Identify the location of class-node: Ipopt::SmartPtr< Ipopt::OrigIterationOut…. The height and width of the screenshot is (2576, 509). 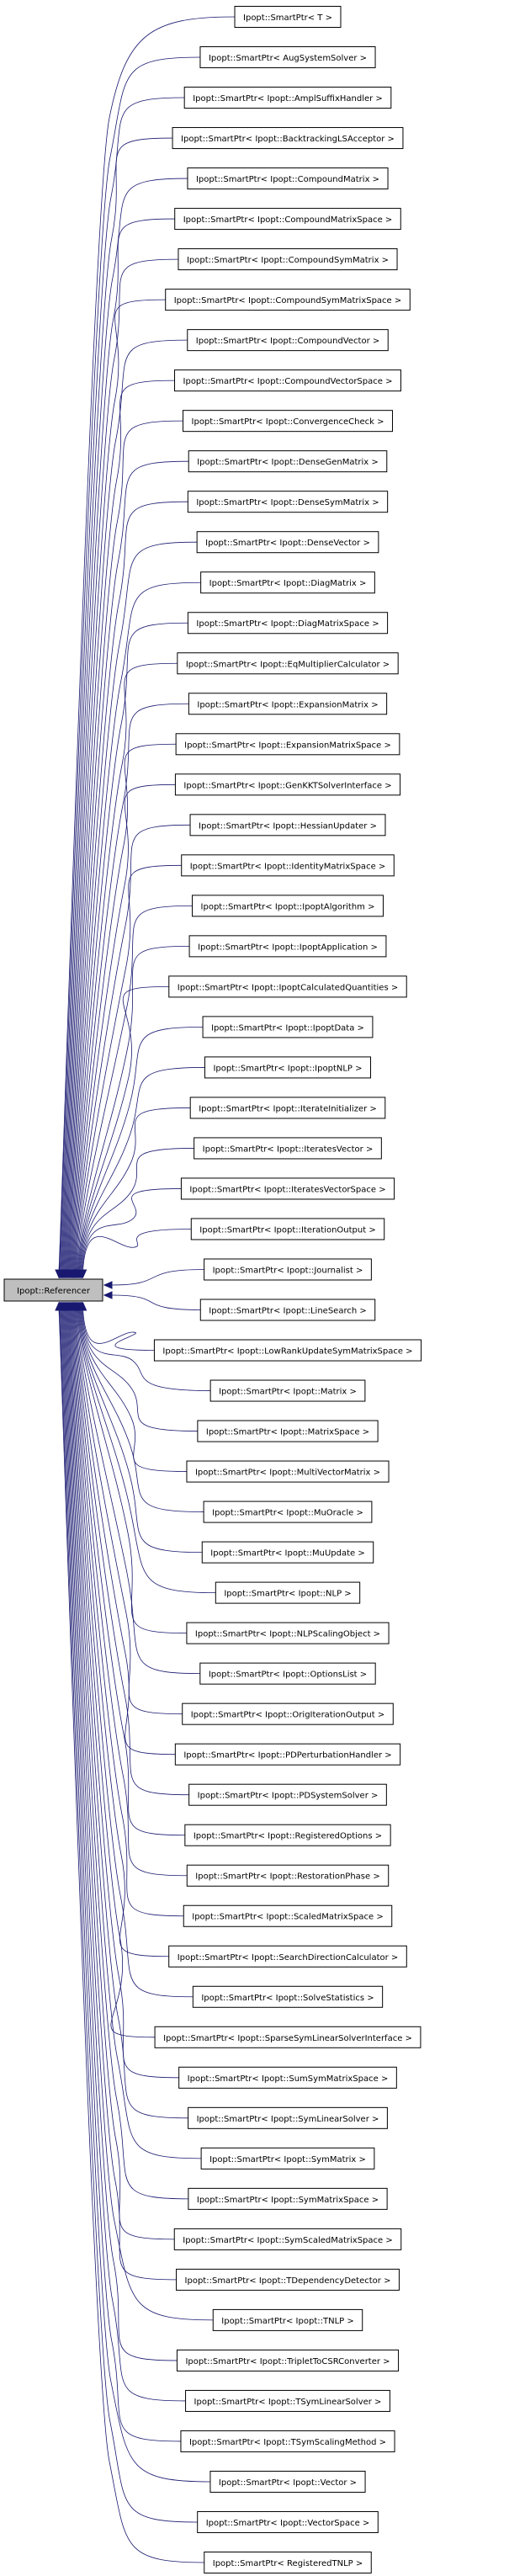
(288, 1713).